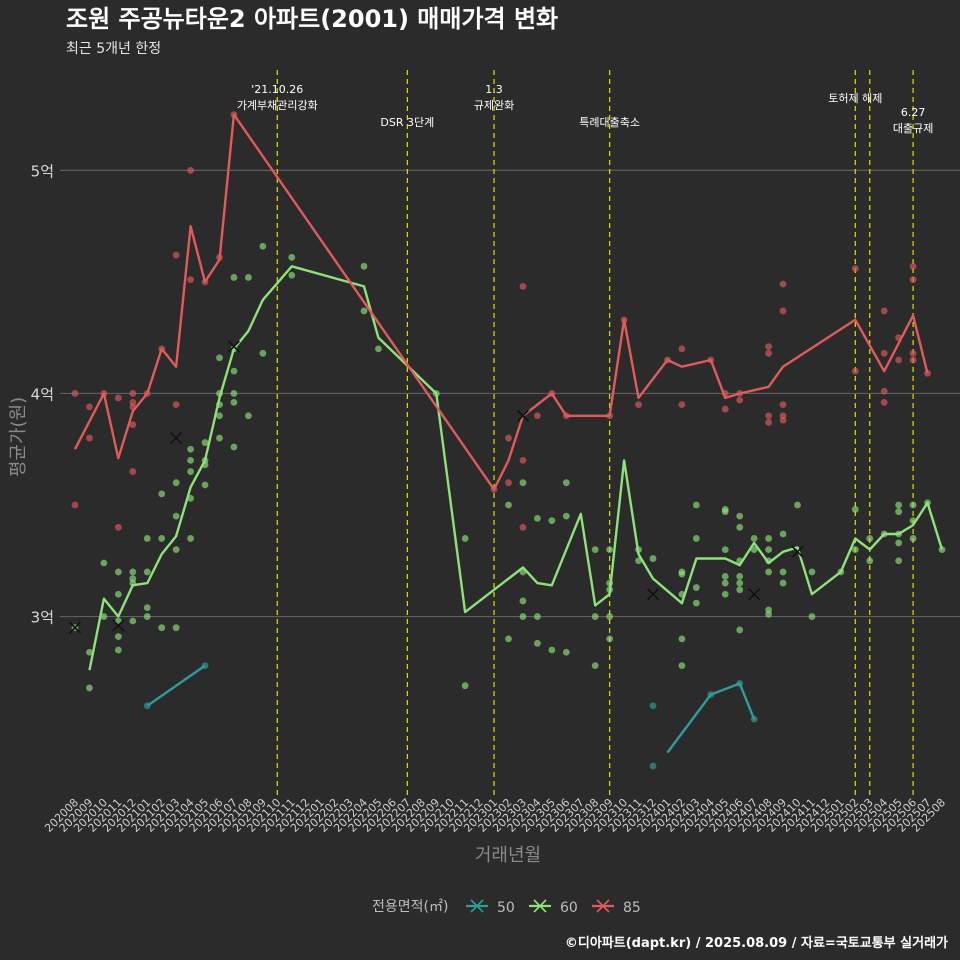 The height and width of the screenshot is (960, 960). I want to click on annotation-label: 토허제 해제, so click(855, 98).